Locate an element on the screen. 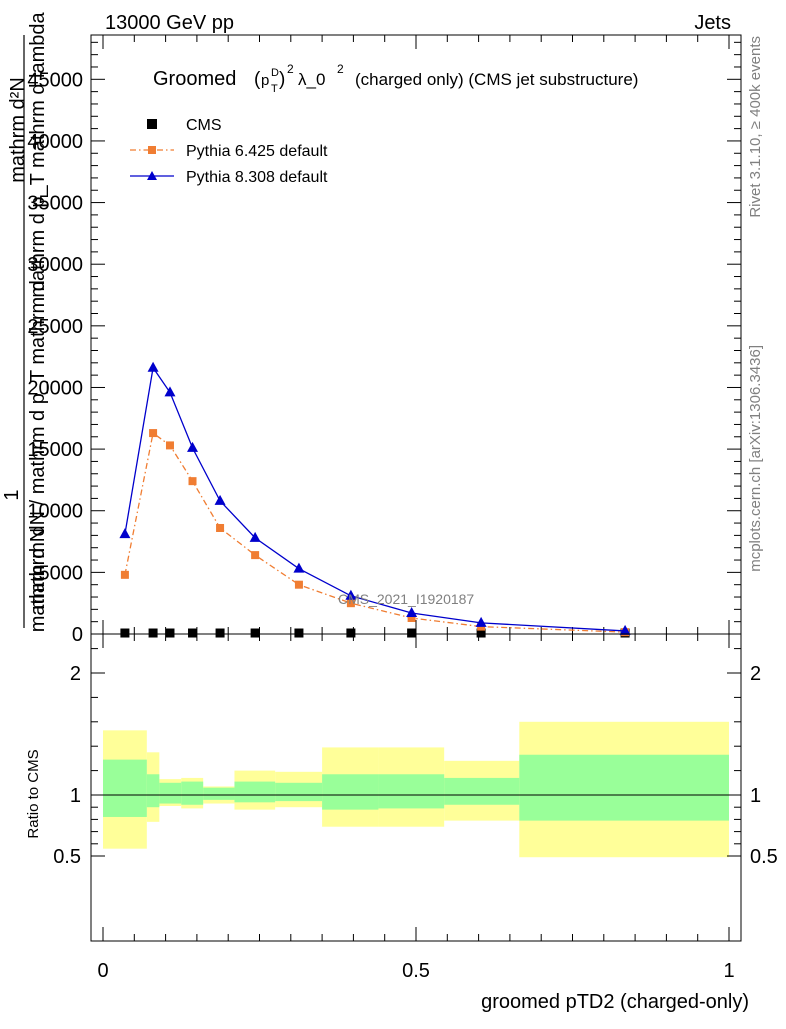 This screenshot has height=1029, width=786. rivet-label: Rivet 3.1.10, ≥ 400k events is located at coordinates (755, 127).